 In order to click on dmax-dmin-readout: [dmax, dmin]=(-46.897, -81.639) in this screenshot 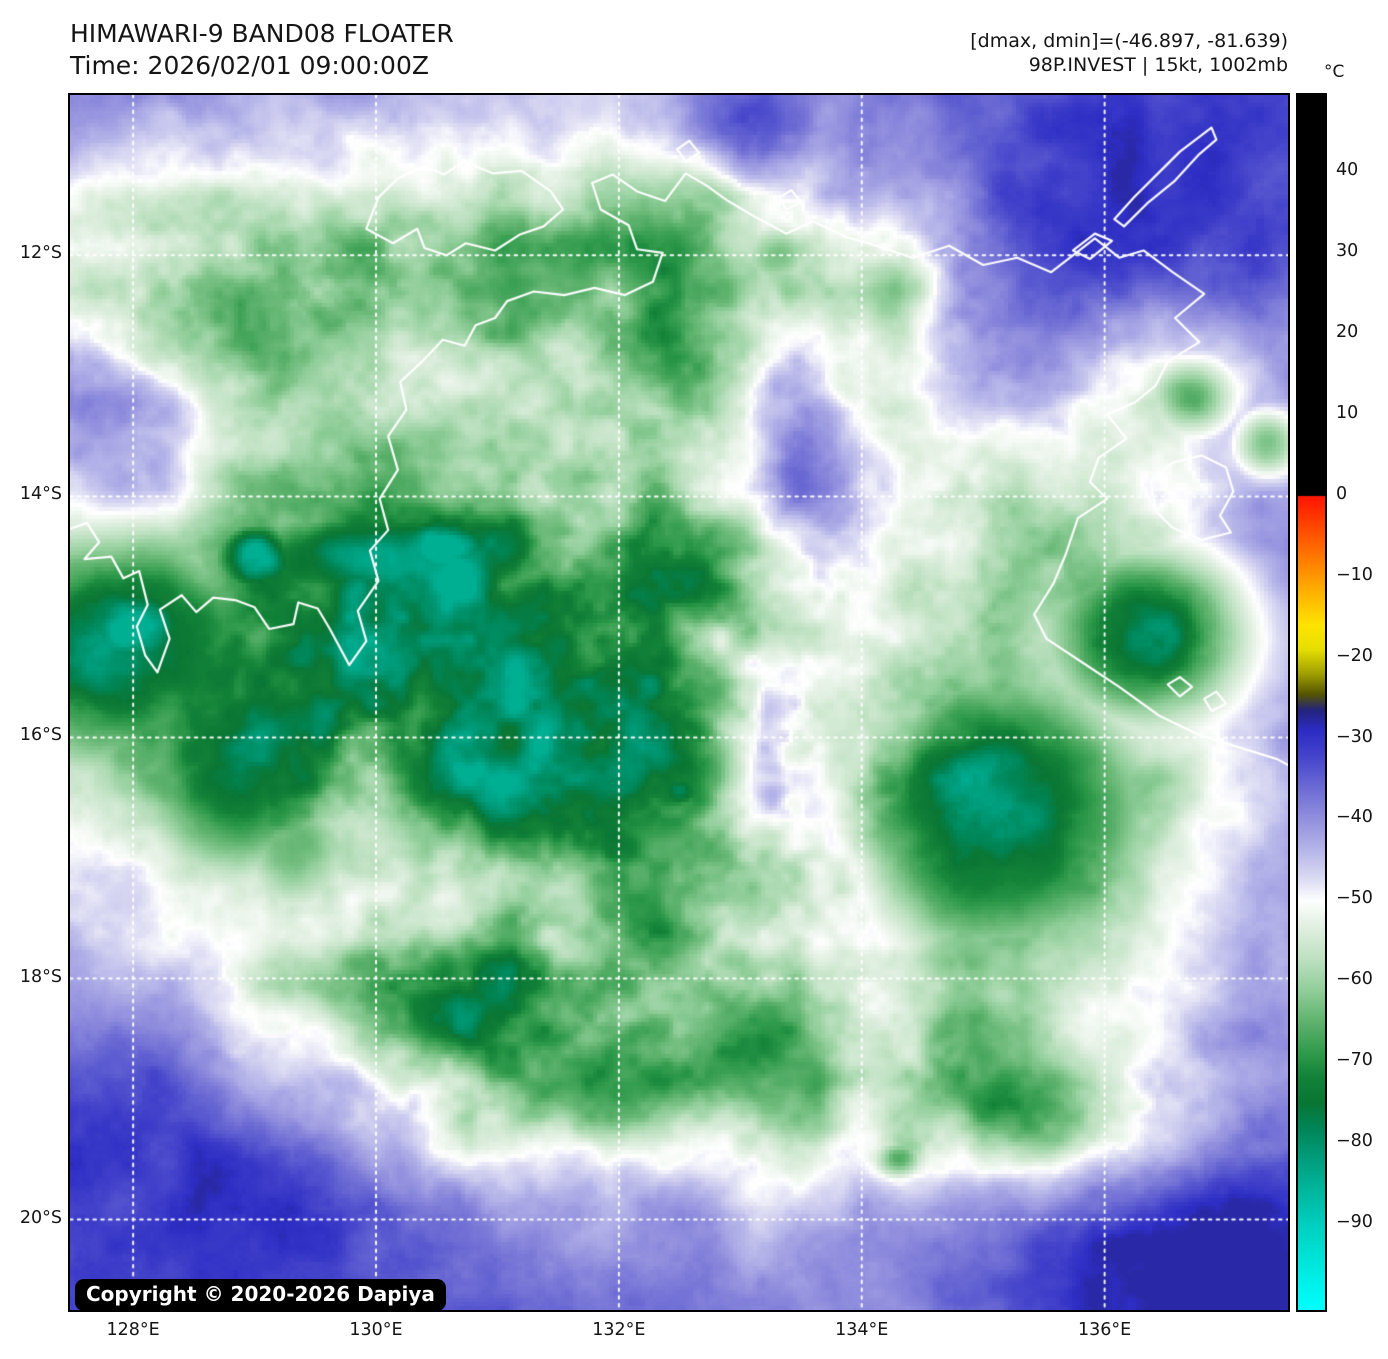, I will do `click(1129, 41)`.